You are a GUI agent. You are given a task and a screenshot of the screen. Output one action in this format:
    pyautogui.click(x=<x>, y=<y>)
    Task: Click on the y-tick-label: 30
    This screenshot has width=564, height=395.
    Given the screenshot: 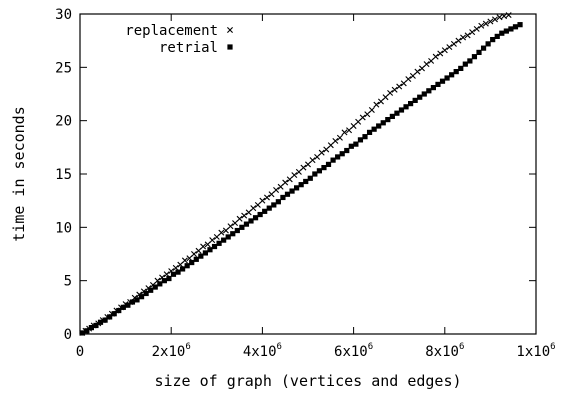 What is the action you would take?
    pyautogui.click(x=63, y=15)
    